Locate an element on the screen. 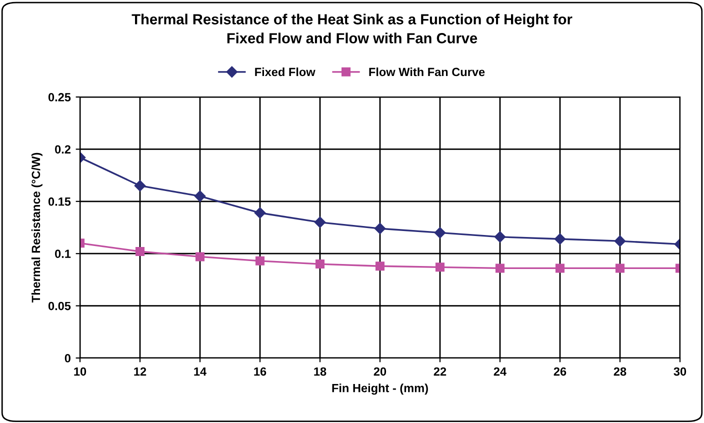 This screenshot has height=423, width=704. y-tick-label: 0.15 is located at coordinates (59, 201).